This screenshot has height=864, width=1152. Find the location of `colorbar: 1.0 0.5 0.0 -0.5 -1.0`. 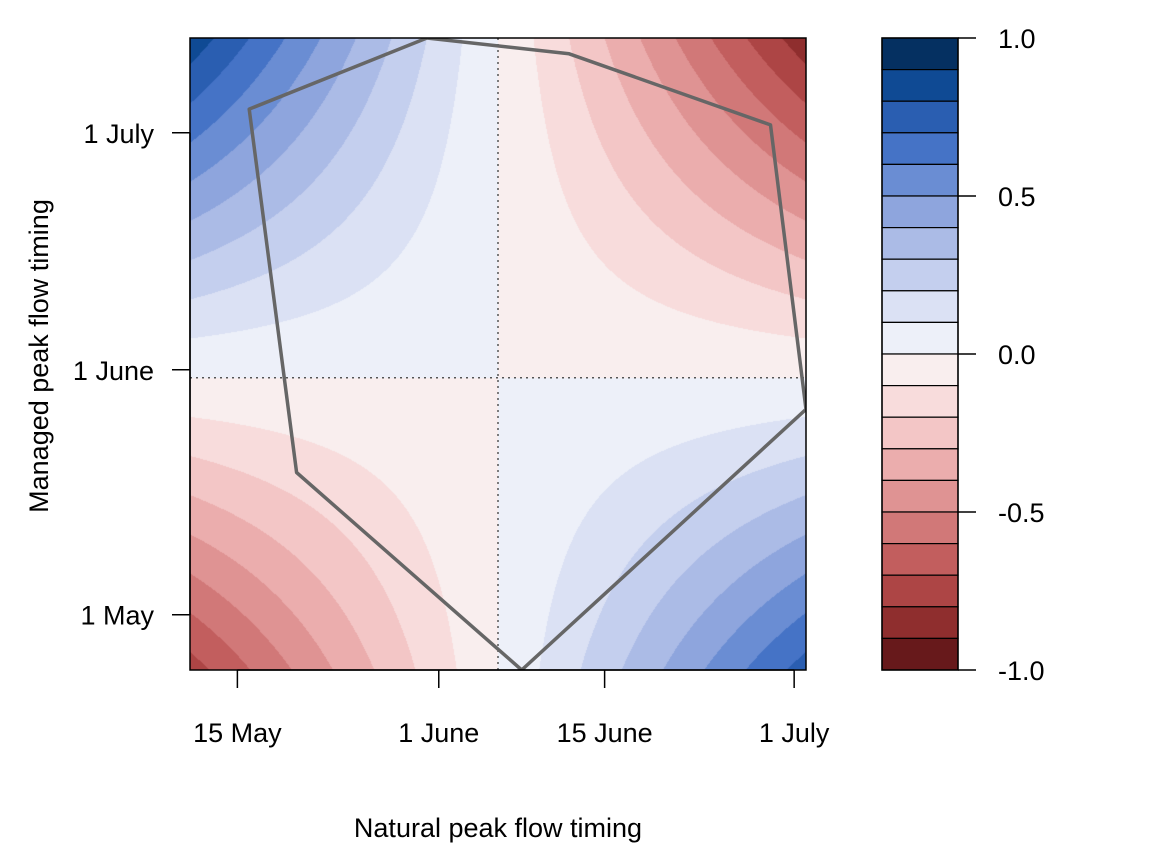

colorbar: 1.0 0.5 0.0 -0.5 -1.0 is located at coordinates (963, 355).